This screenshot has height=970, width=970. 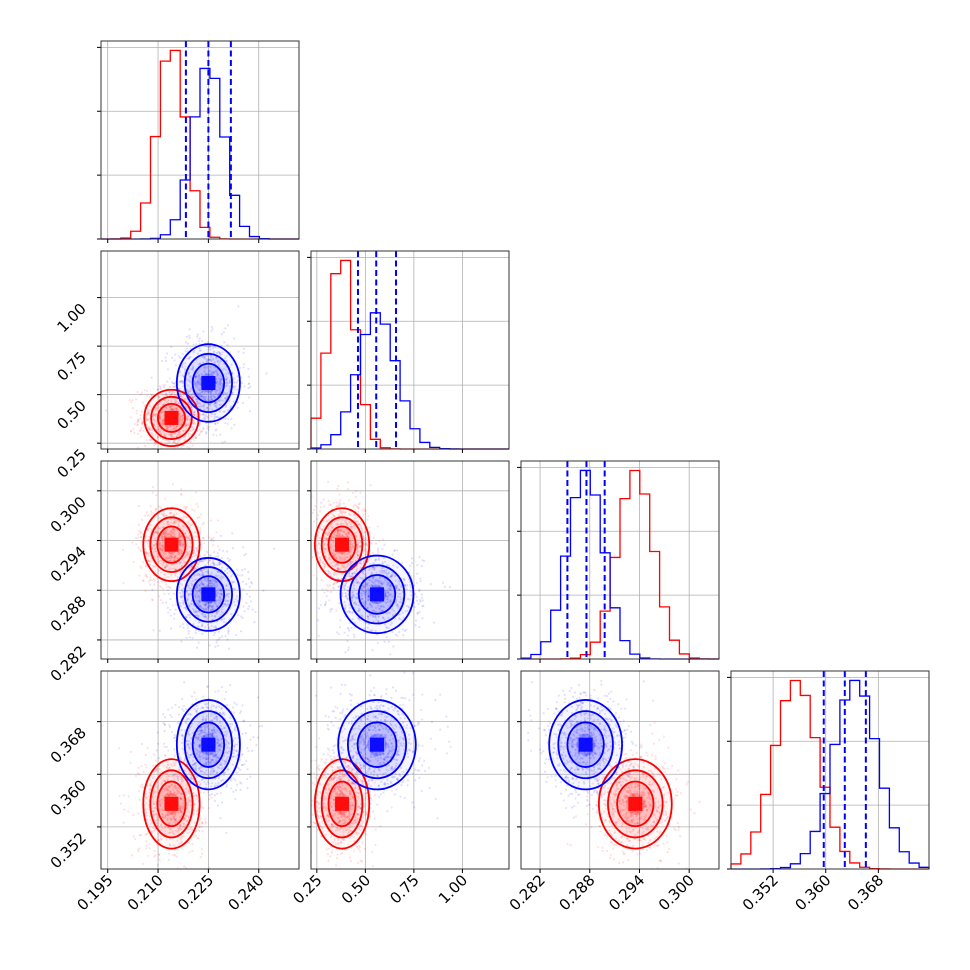 I want to click on contour-line, so click(x=208, y=594).